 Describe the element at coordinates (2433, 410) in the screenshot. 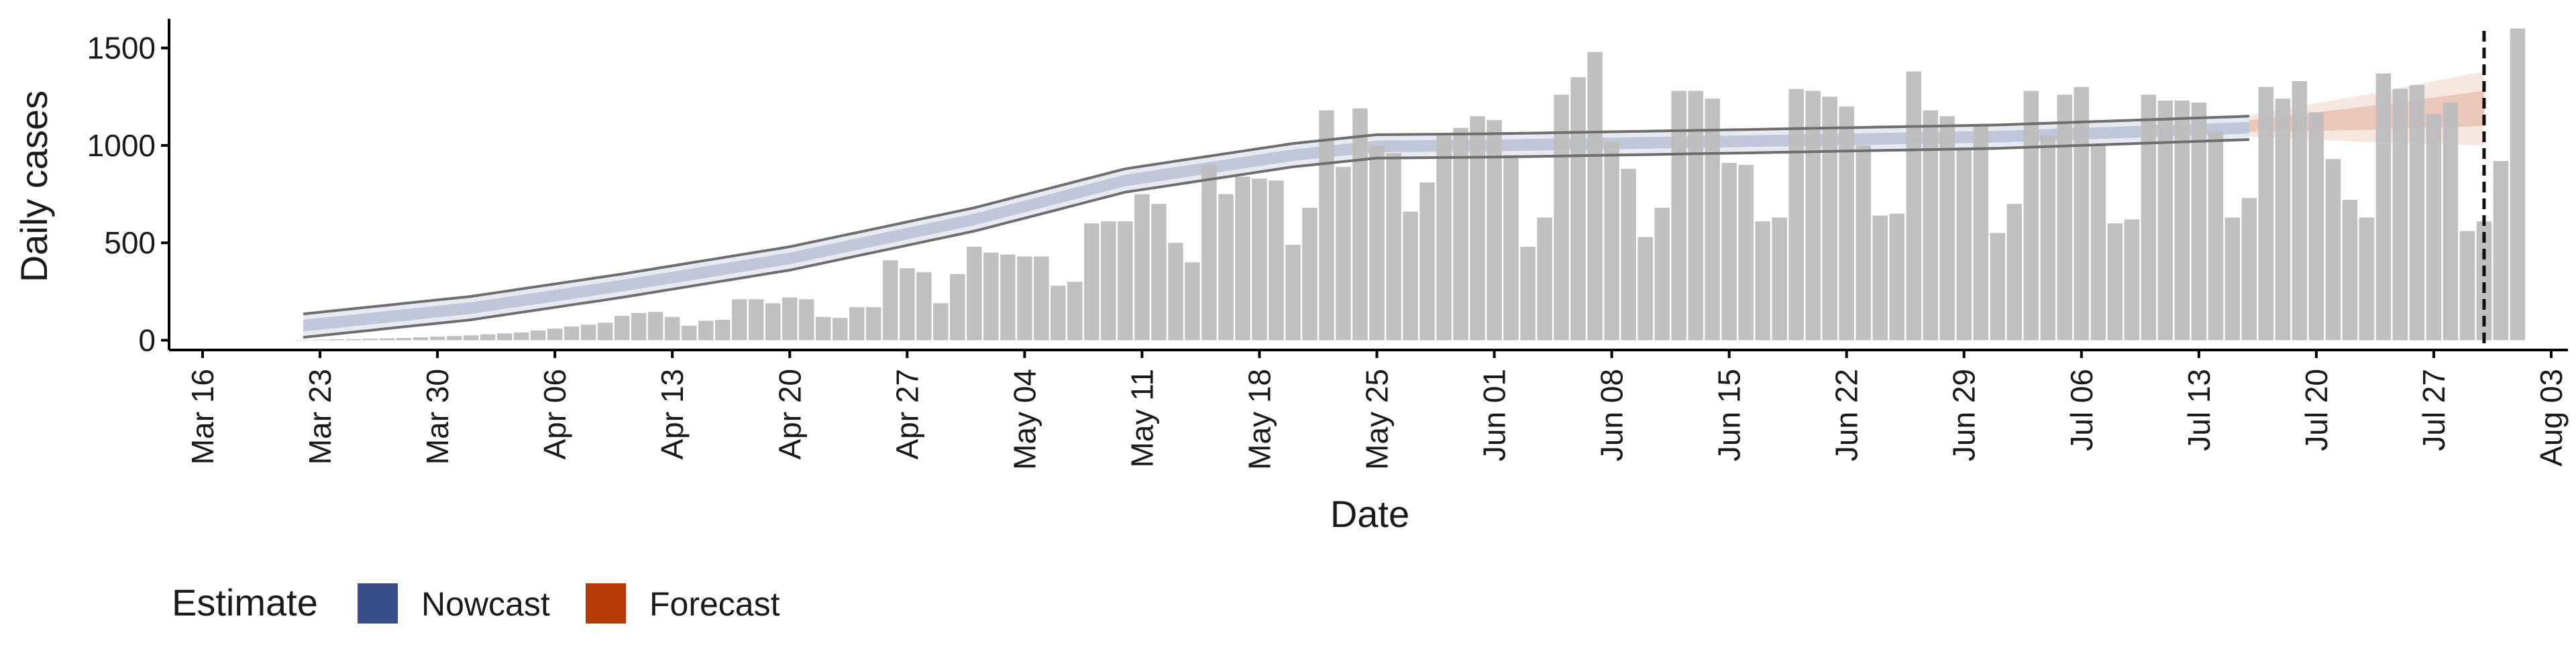

I see `x-tick-label-2020-07-27: Jul 27` at that location.